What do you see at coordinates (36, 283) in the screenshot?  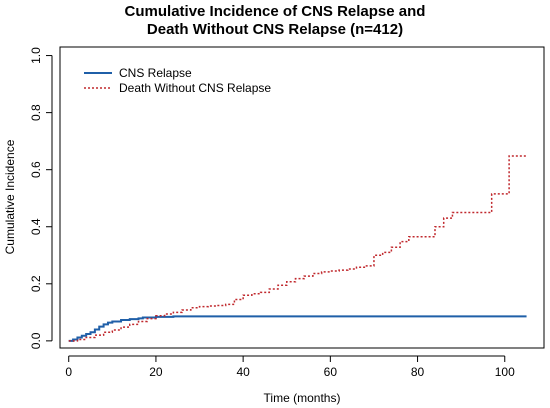 I see `y-tick-label: 0.2` at bounding box center [36, 283].